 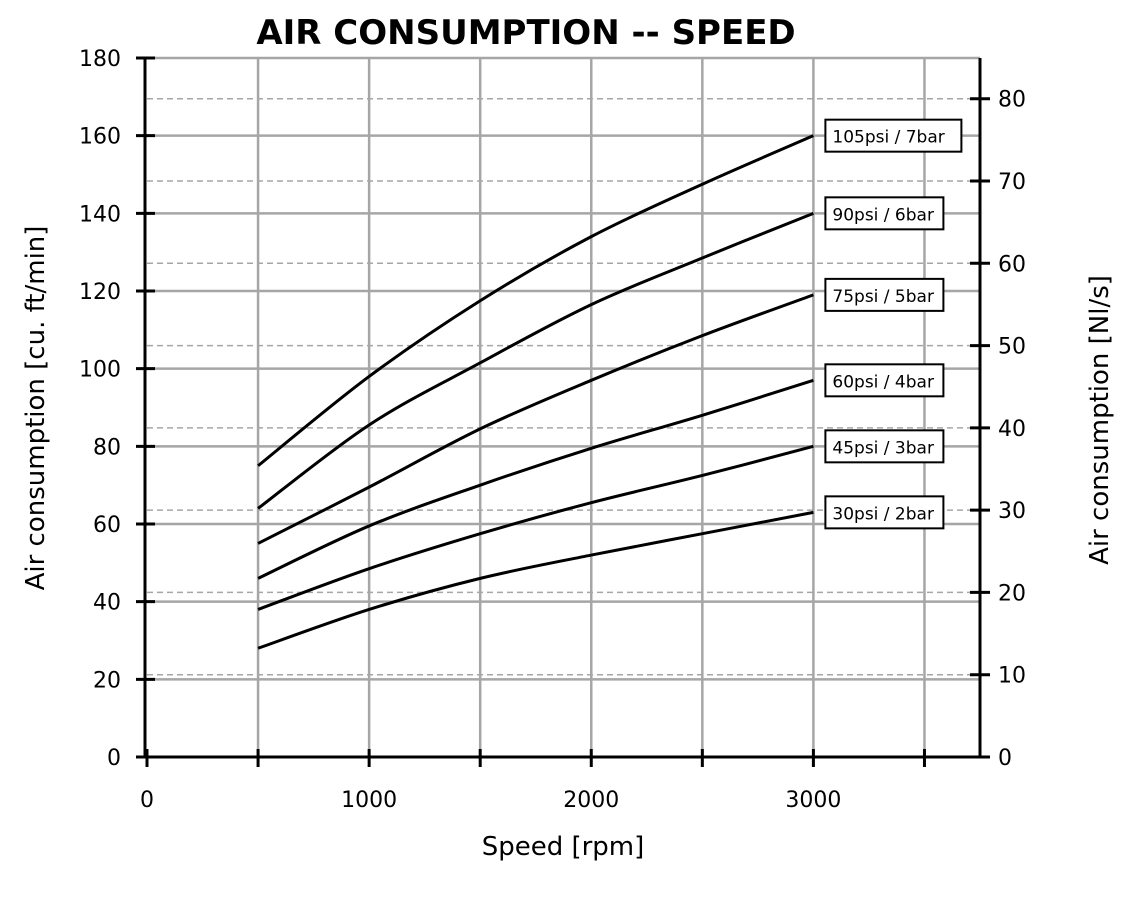 What do you see at coordinates (1012, 593) in the screenshot?
I see `y2-tick-label: 20` at bounding box center [1012, 593].